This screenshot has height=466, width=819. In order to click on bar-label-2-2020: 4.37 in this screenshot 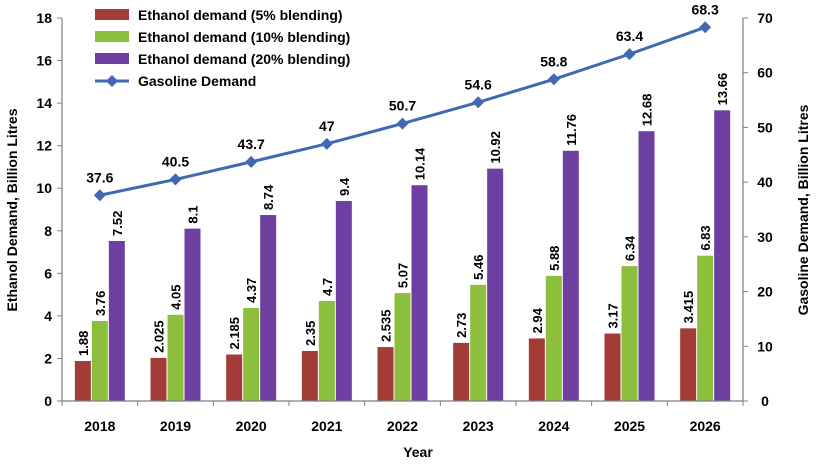, I will do `click(251, 290)`.